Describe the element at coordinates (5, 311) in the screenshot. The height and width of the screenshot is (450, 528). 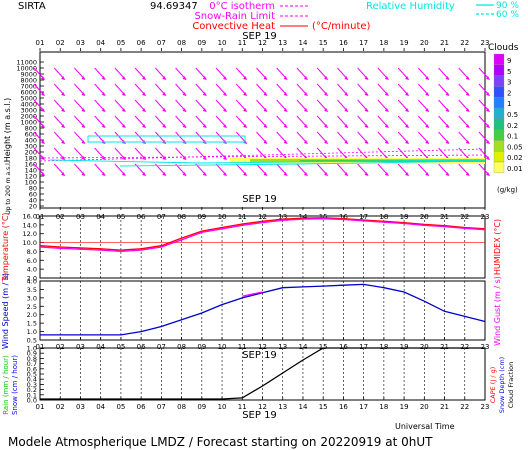
I see `y-axis-label: Wind Speed (m / s)` at that location.